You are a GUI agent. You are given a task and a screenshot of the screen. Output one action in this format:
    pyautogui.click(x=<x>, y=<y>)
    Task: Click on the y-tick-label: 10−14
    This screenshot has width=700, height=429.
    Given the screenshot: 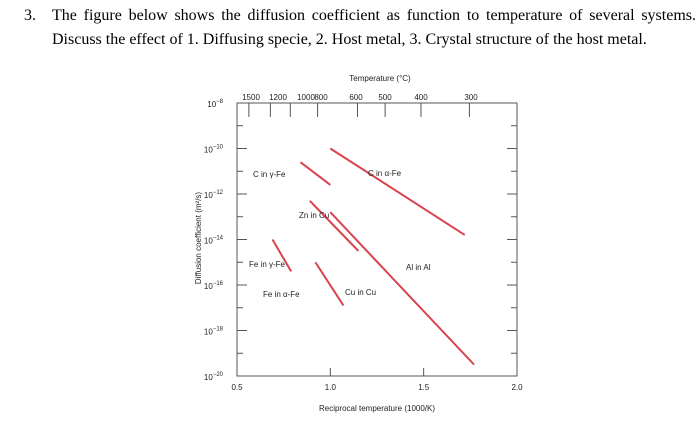 What is the action you would take?
    pyautogui.click(x=214, y=241)
    